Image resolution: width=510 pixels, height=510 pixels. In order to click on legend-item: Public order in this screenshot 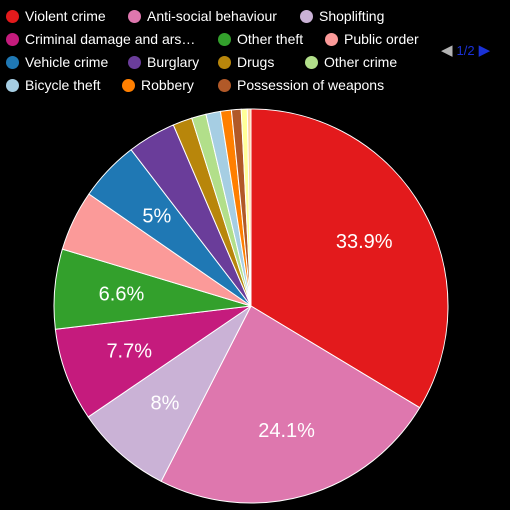, I will do `click(372, 39)`.